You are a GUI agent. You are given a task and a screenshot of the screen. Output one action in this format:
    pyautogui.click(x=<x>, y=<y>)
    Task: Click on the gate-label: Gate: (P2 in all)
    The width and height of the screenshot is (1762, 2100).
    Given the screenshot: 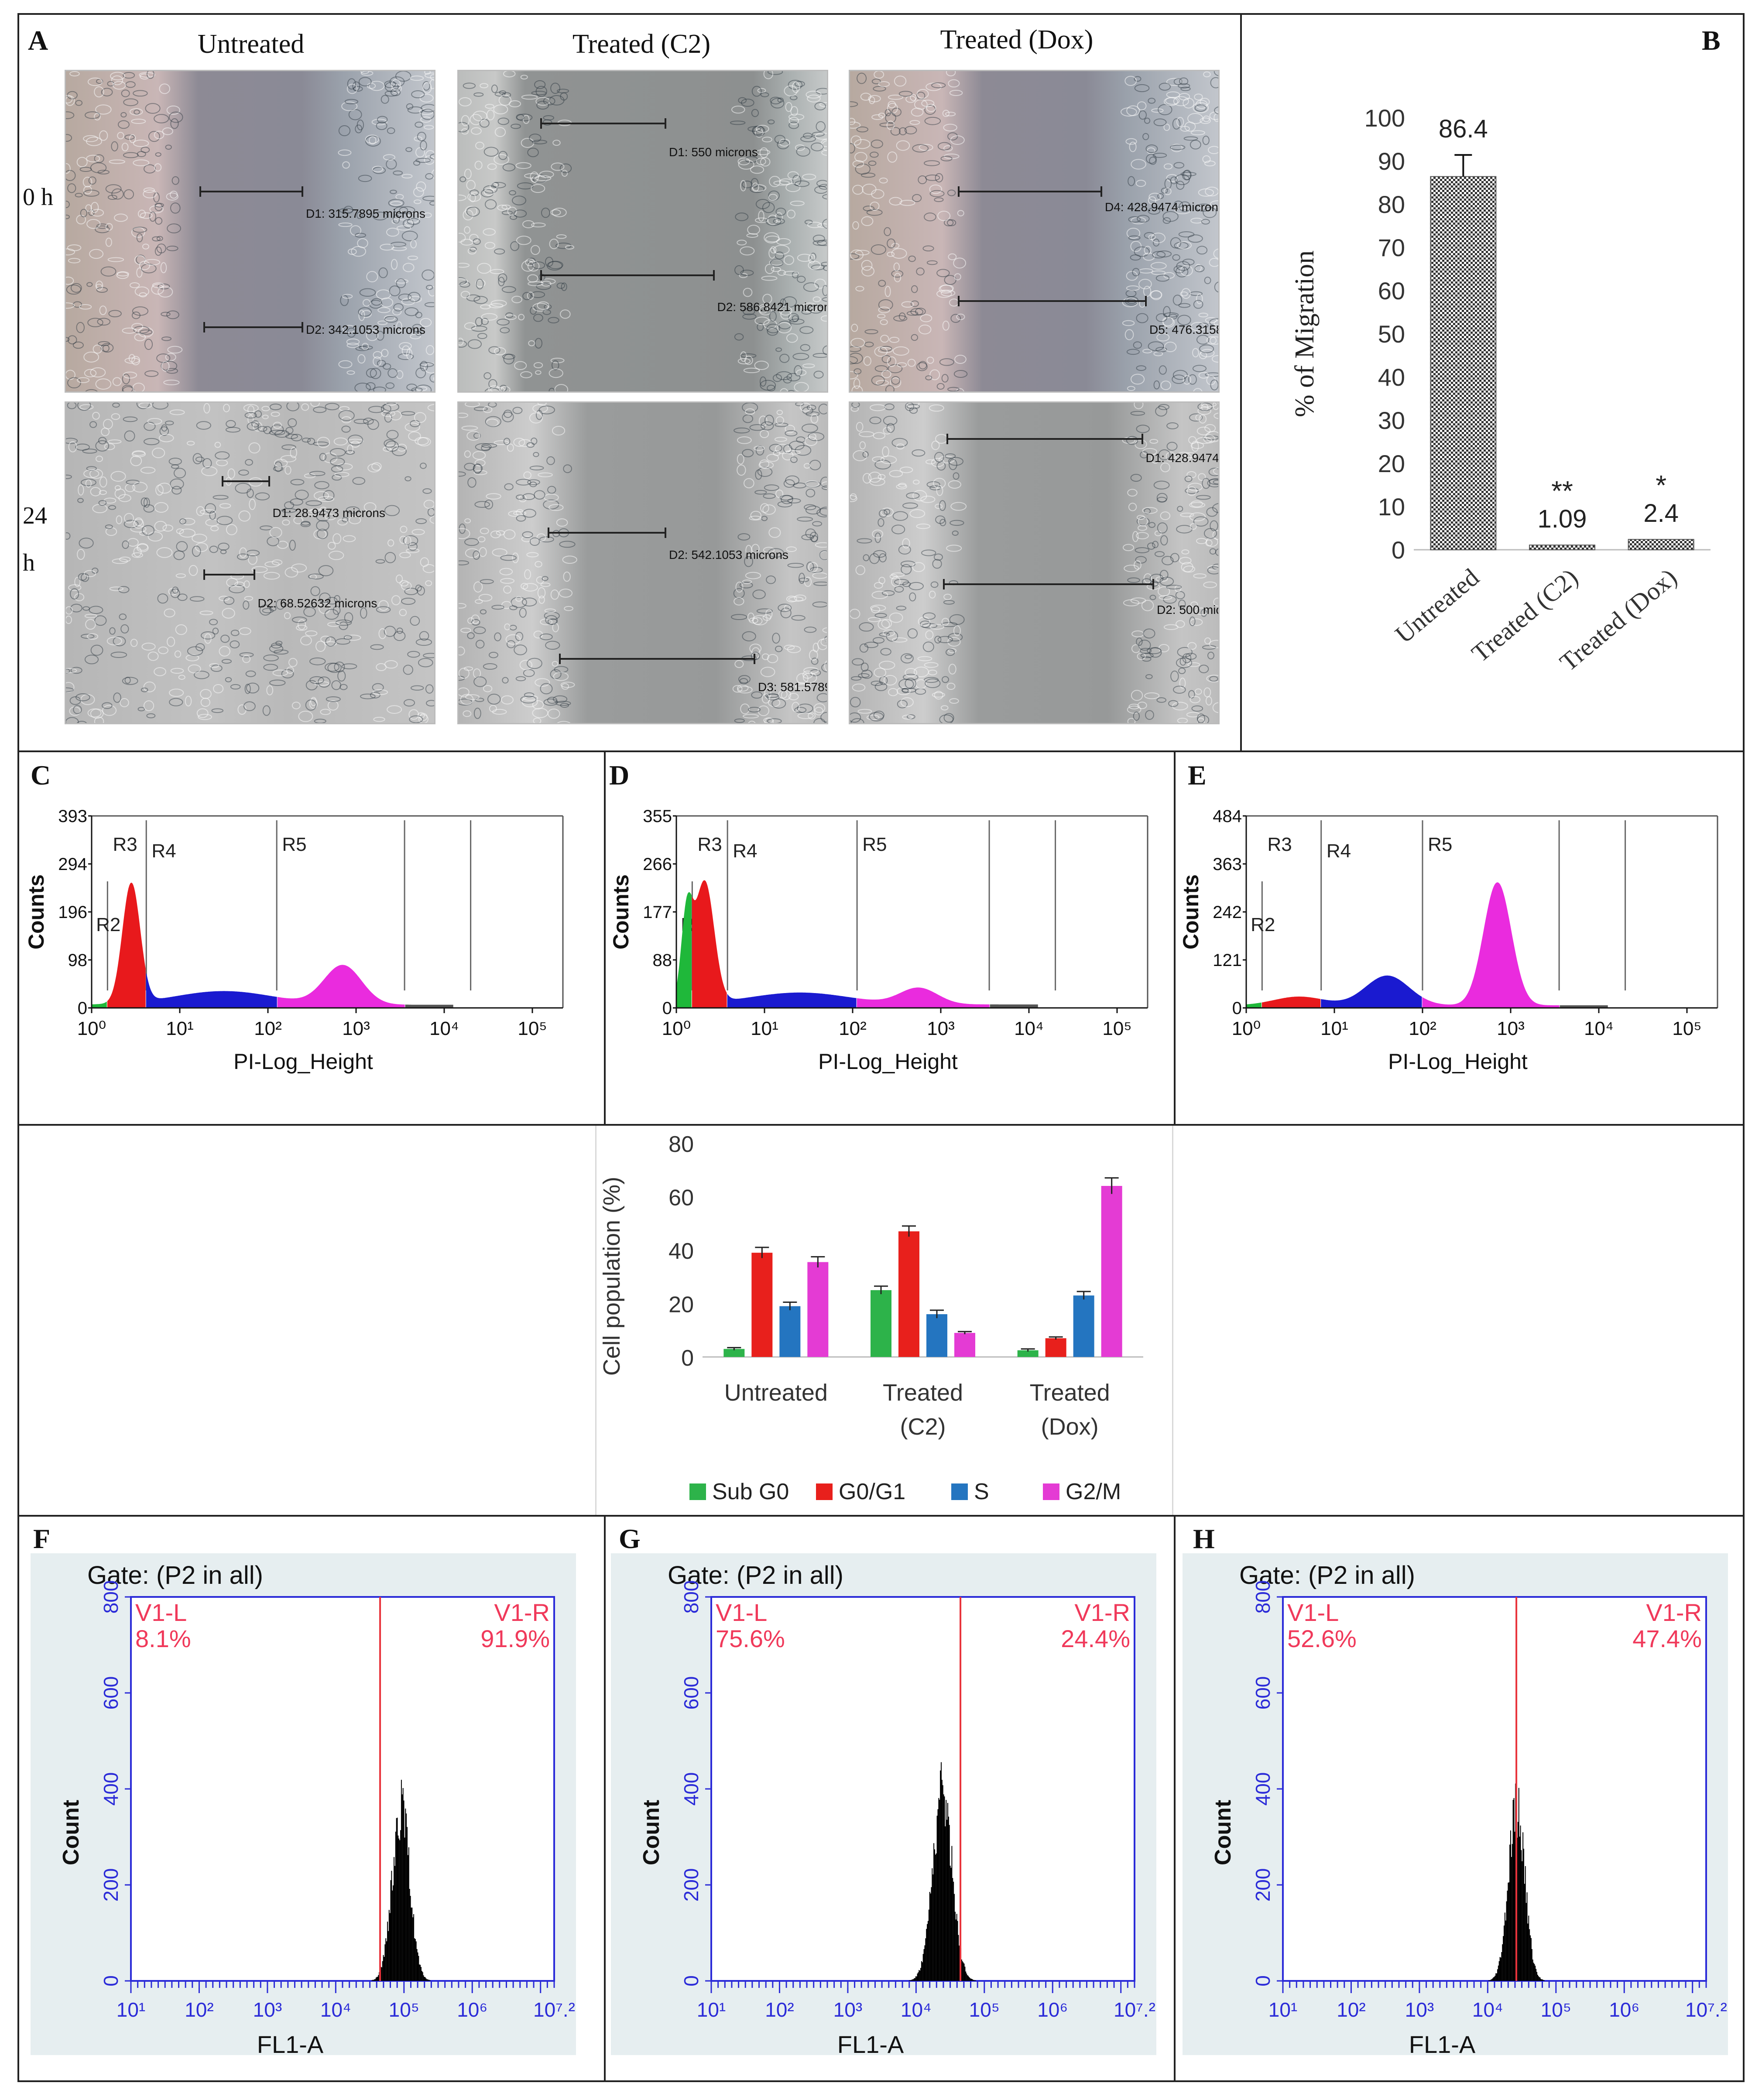 What is the action you would take?
    pyautogui.click(x=1327, y=1575)
    